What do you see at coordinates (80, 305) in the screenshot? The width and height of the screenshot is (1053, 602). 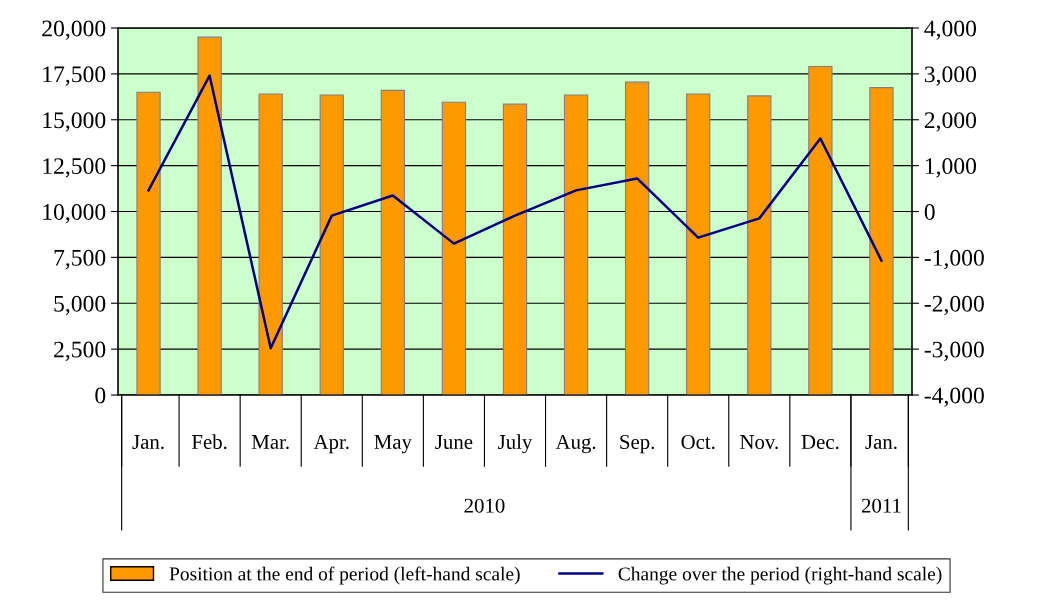 I see `y-tick-label: 5,000` at bounding box center [80, 305].